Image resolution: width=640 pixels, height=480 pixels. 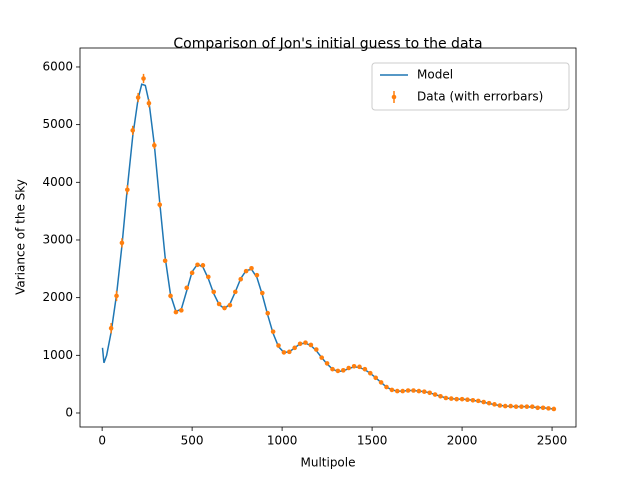 I want to click on y-tick-label: 5000, so click(x=57, y=124).